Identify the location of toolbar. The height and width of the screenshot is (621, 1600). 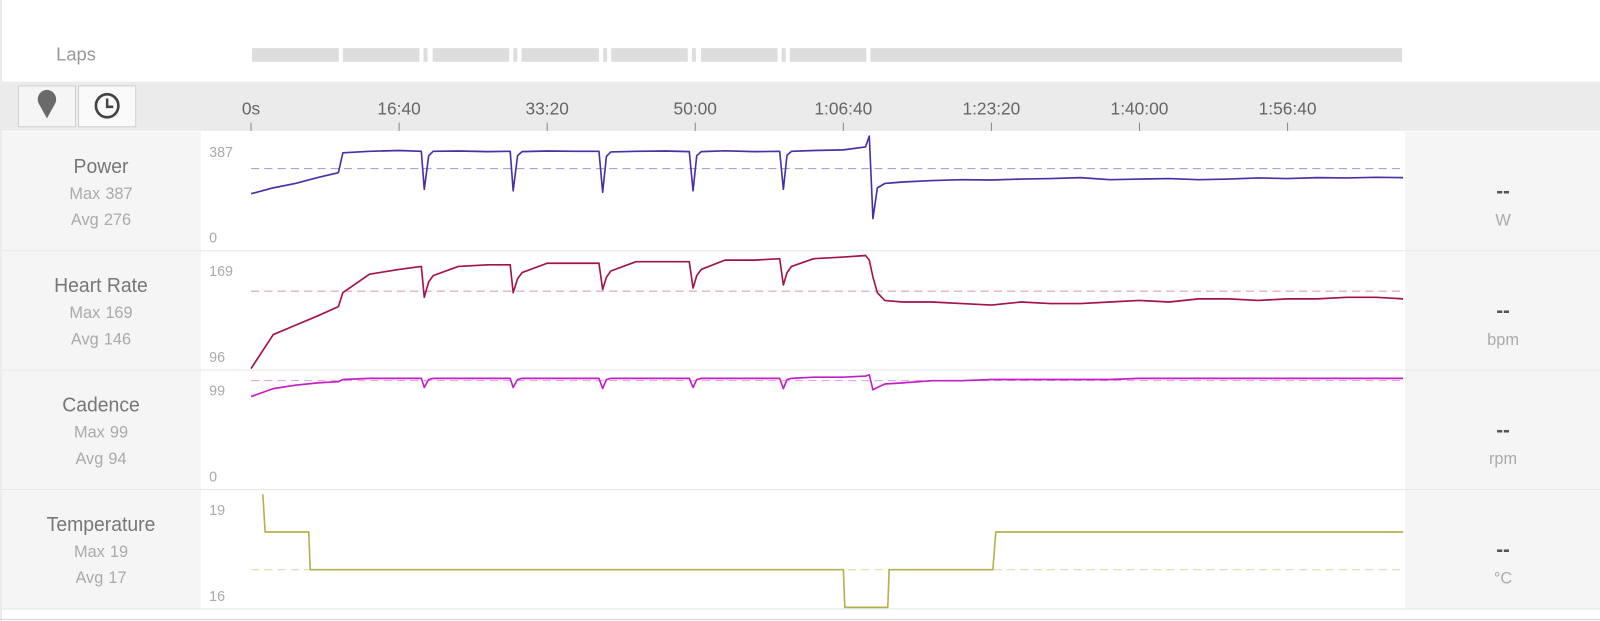
(801, 106).